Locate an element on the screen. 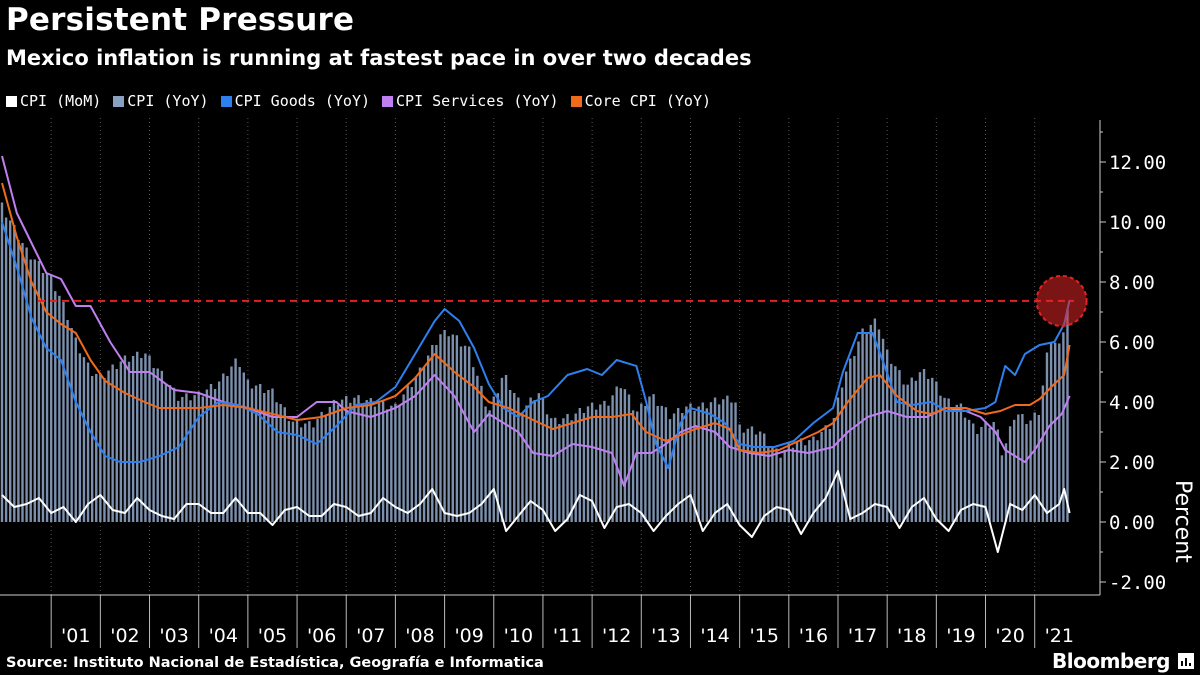 The height and width of the screenshot is (675, 1200). legend-label-cpi-goods: CPI Goods (YoY) is located at coordinates (302, 101).